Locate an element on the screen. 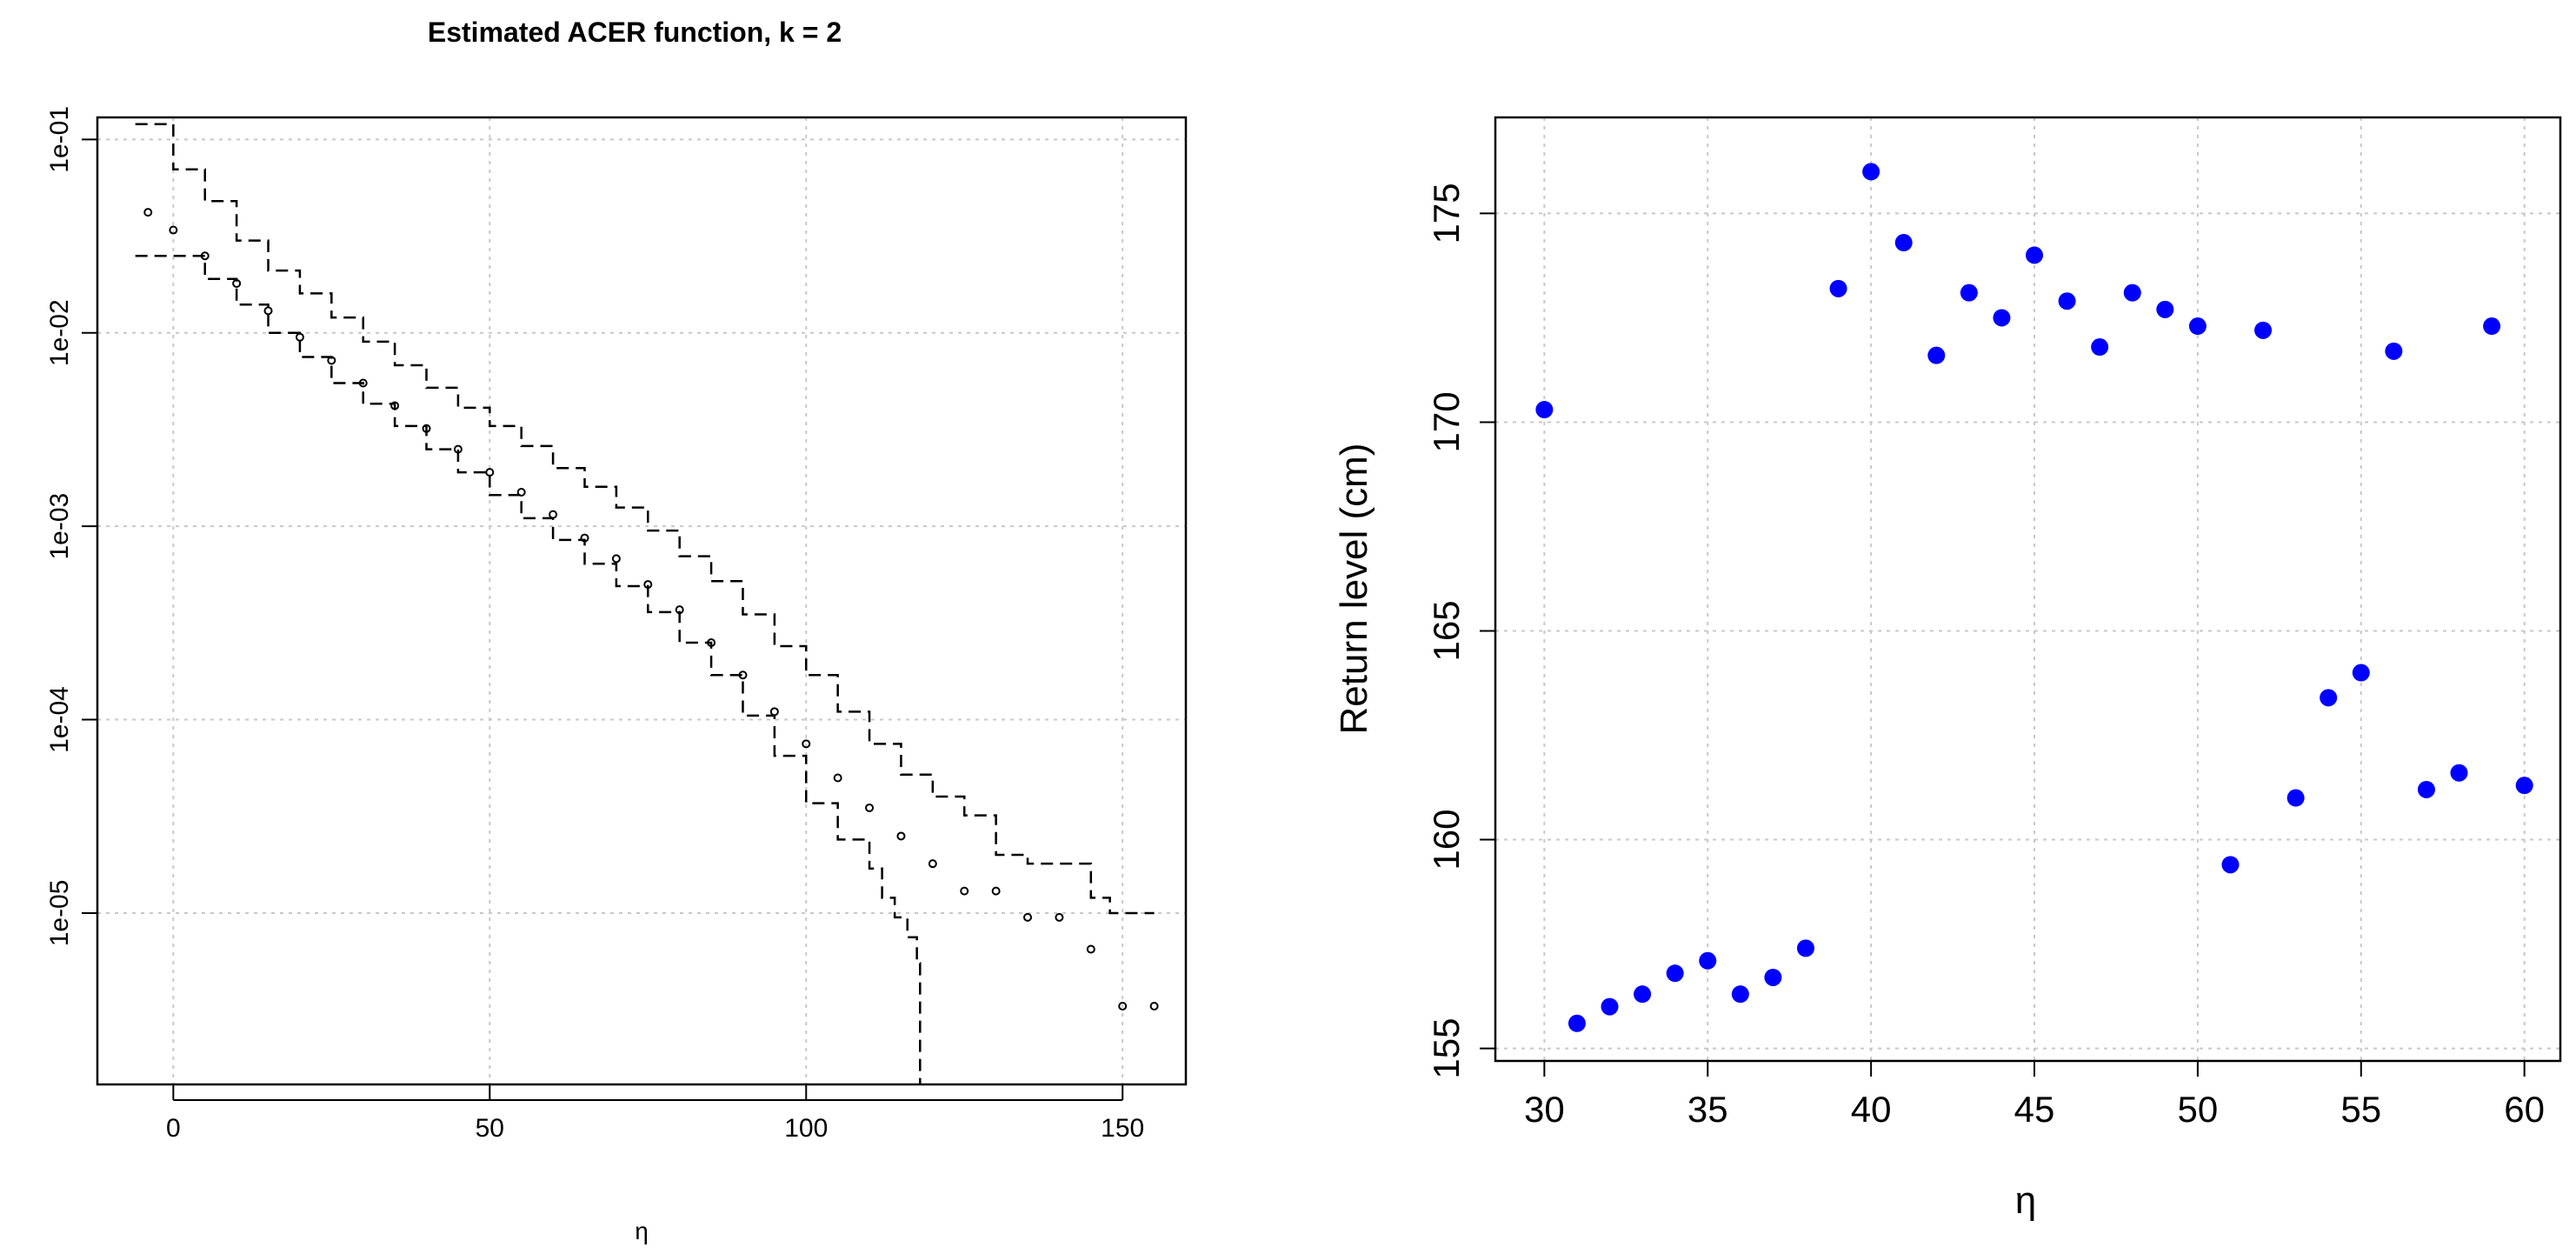  left-x-tick-label-1: 50 is located at coordinates (490, 1128).